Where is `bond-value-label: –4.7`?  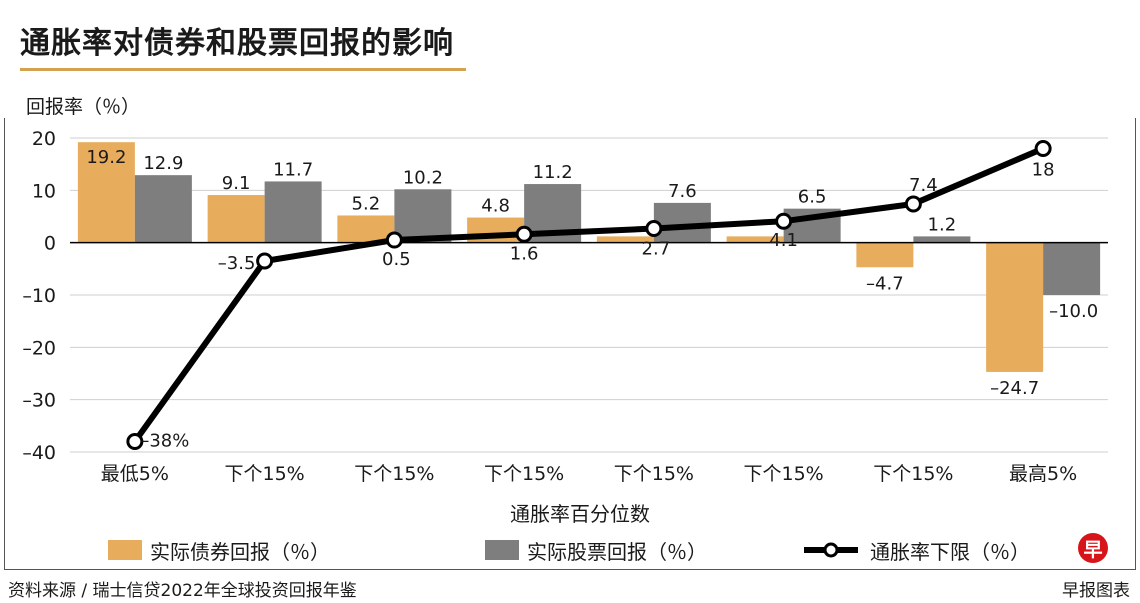
bond-value-label: –4.7 is located at coordinates (885, 283).